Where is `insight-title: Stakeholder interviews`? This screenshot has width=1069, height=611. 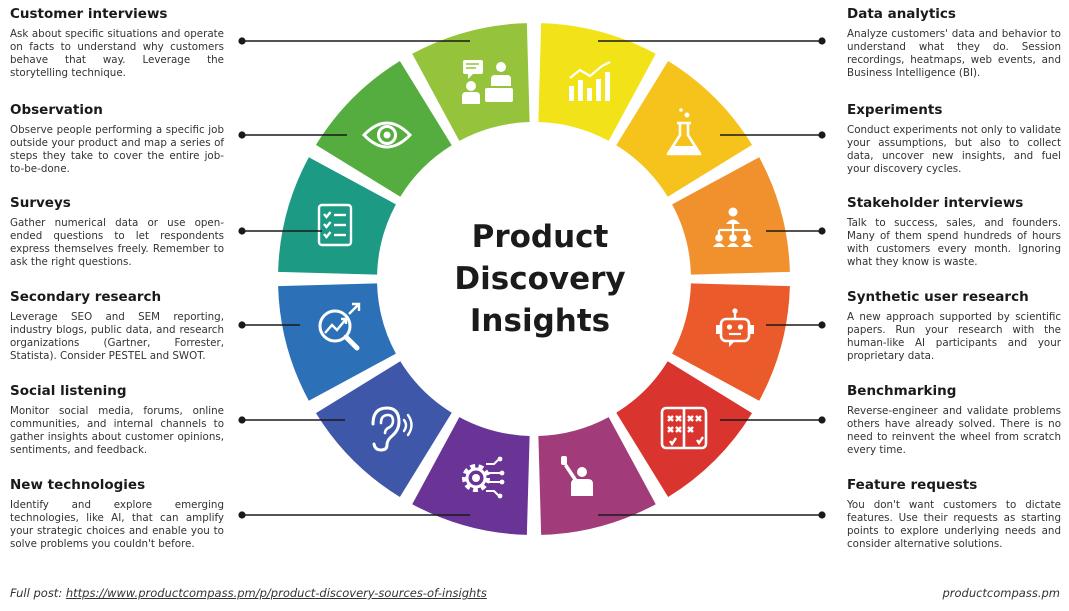
insight-title: Stakeholder interviews is located at coordinates (935, 203).